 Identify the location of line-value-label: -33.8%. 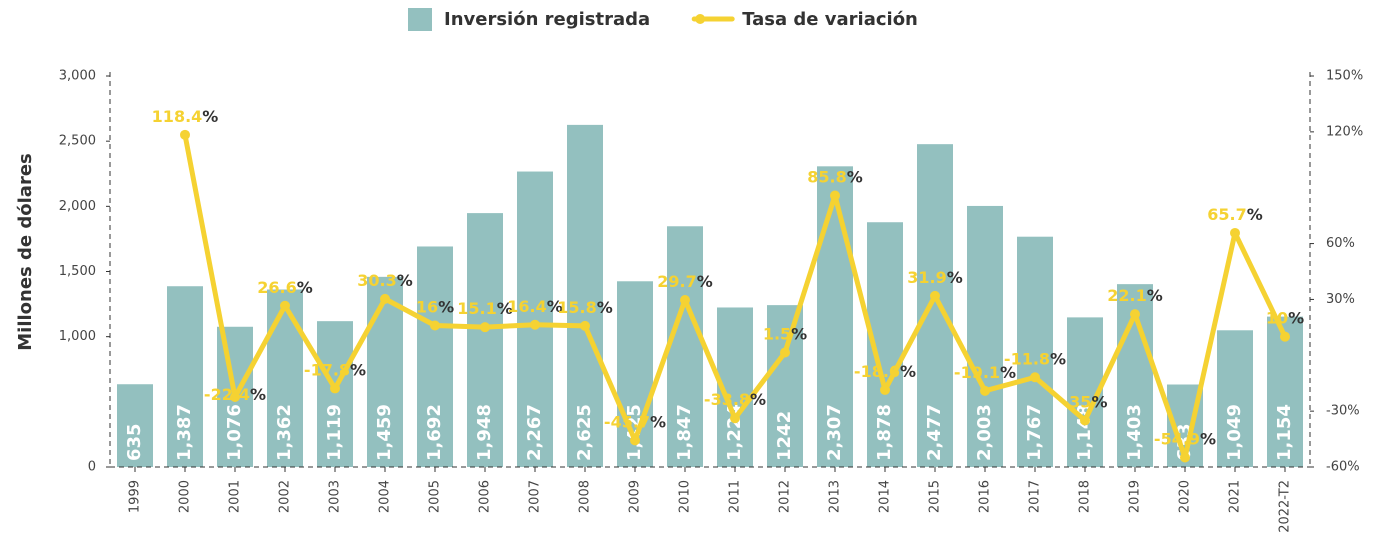
(735, 399).